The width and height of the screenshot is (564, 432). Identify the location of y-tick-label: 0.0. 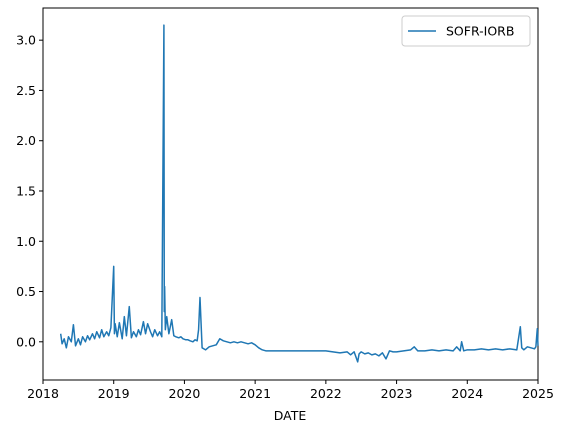
(26, 341).